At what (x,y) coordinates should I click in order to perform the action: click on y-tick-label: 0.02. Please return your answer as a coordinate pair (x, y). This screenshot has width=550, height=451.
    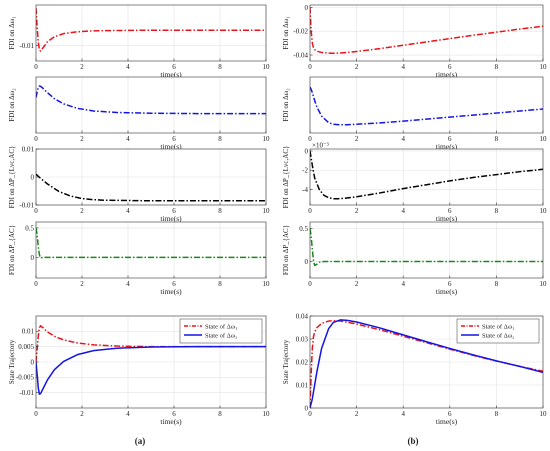
    Looking at the image, I should click on (302, 362).